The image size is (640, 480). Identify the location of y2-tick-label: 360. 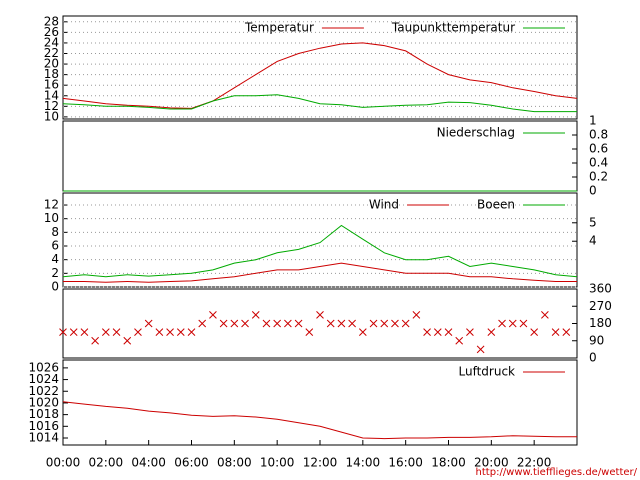
(600, 289).